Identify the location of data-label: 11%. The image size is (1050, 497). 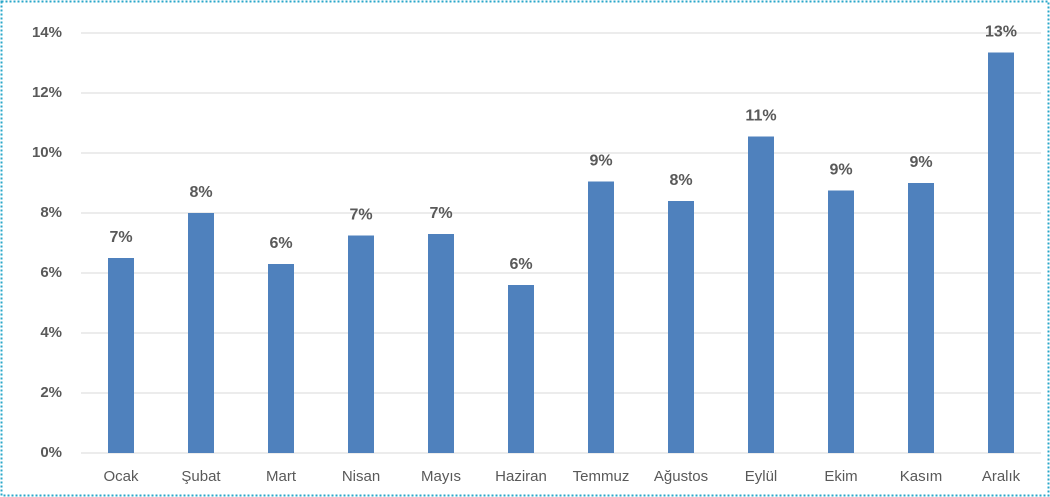
(760, 116).